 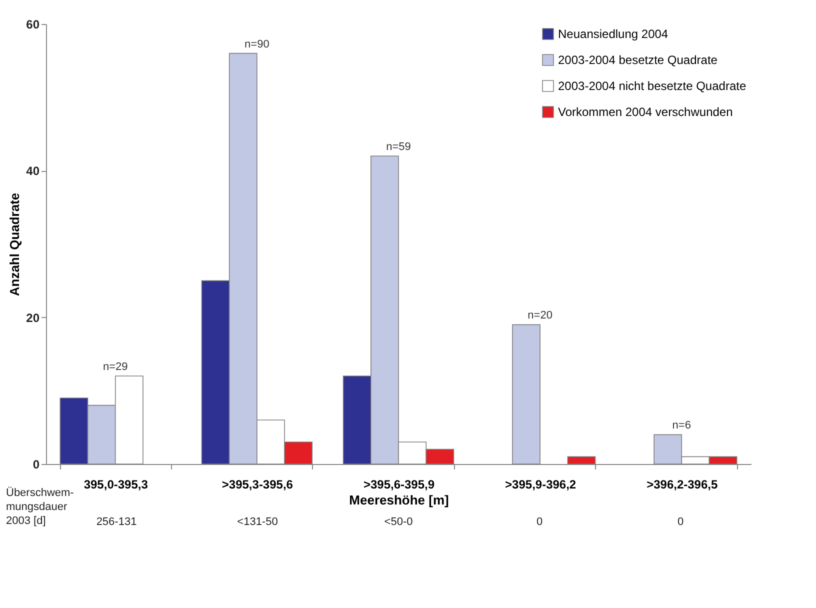 What do you see at coordinates (652, 86) in the screenshot?
I see `legend-label: 2003-2004 nicht besetzte Quadrate` at bounding box center [652, 86].